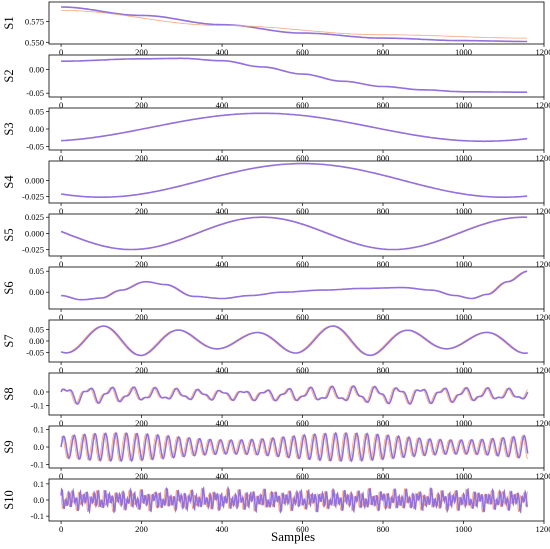 The width and height of the screenshot is (550, 549). I want to click on panel-label: S5, so click(9, 234).